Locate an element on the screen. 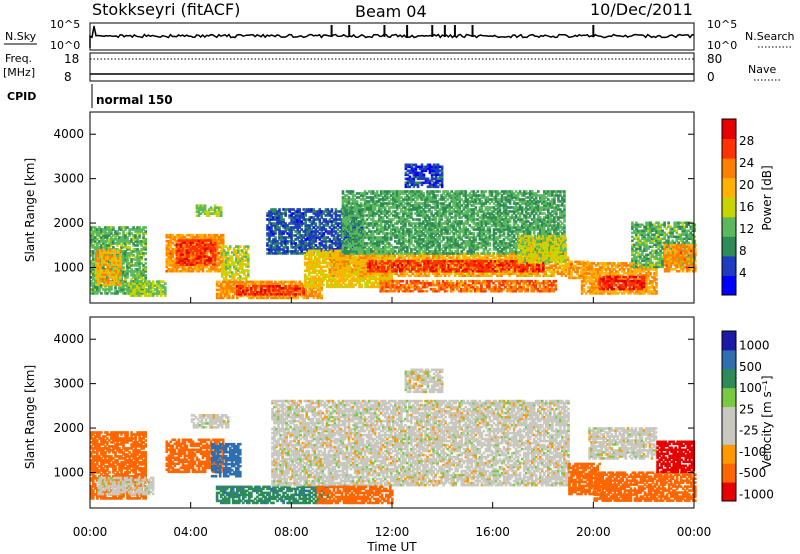  beam-title: Beam 04 is located at coordinates (391, 11).